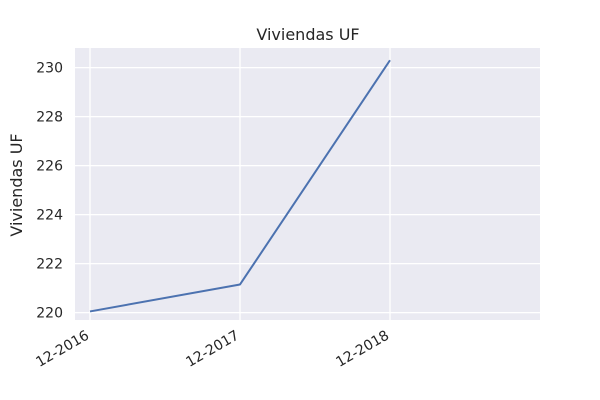 This screenshot has height=400, width=600. What do you see at coordinates (49, 167) in the screenshot?
I see `y-tick-label: 226` at bounding box center [49, 167].